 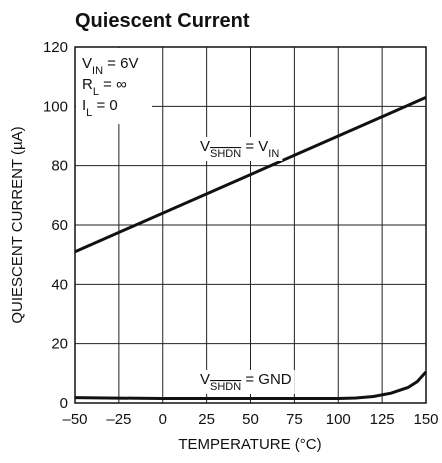 I want to click on data-line, so click(x=251, y=385).